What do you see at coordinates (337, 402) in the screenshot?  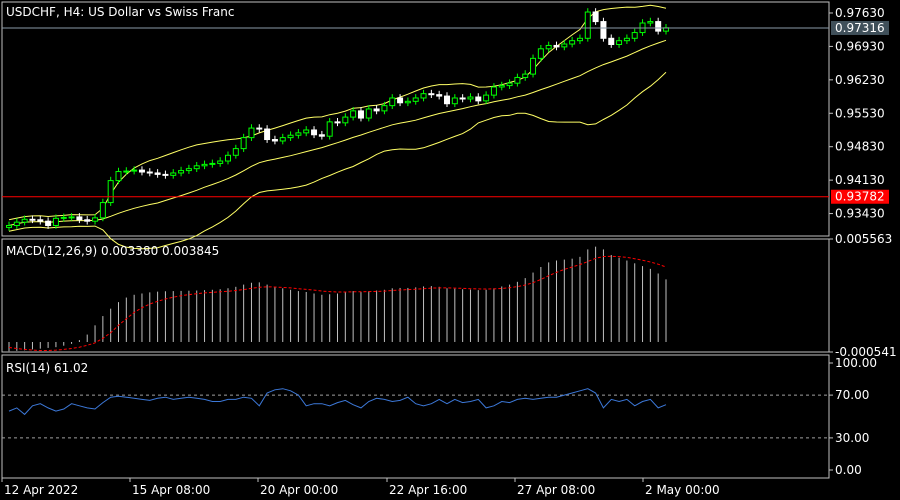 I see `rsi-line` at bounding box center [337, 402].